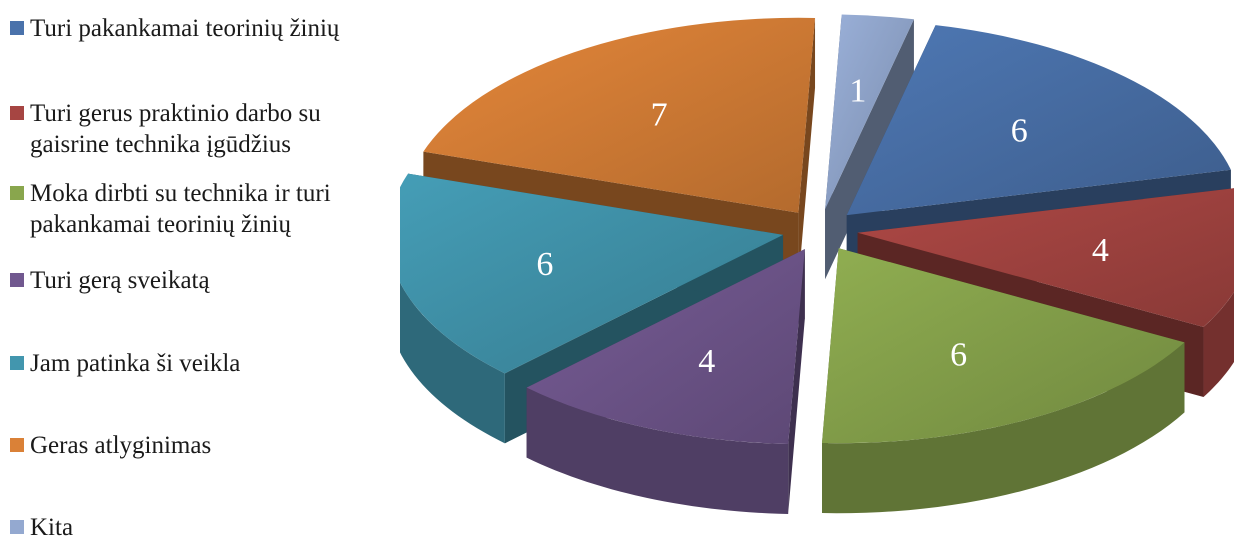 The height and width of the screenshot is (543, 1234). Describe the element at coordinates (857, 90) in the screenshot. I see `pie-data-label: 1` at that location.